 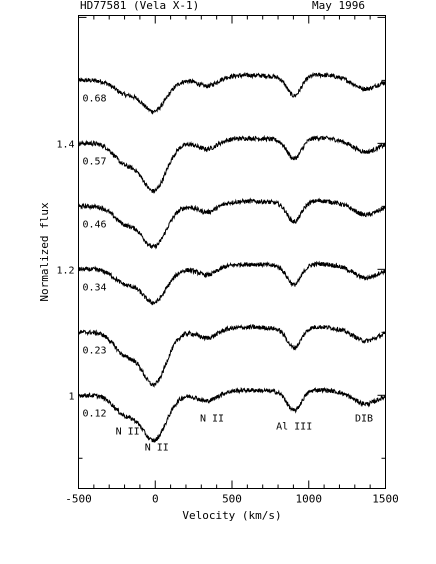 What do you see at coordinates (95, 224) in the screenshot?
I see `phase-label: 0.46` at bounding box center [95, 224].